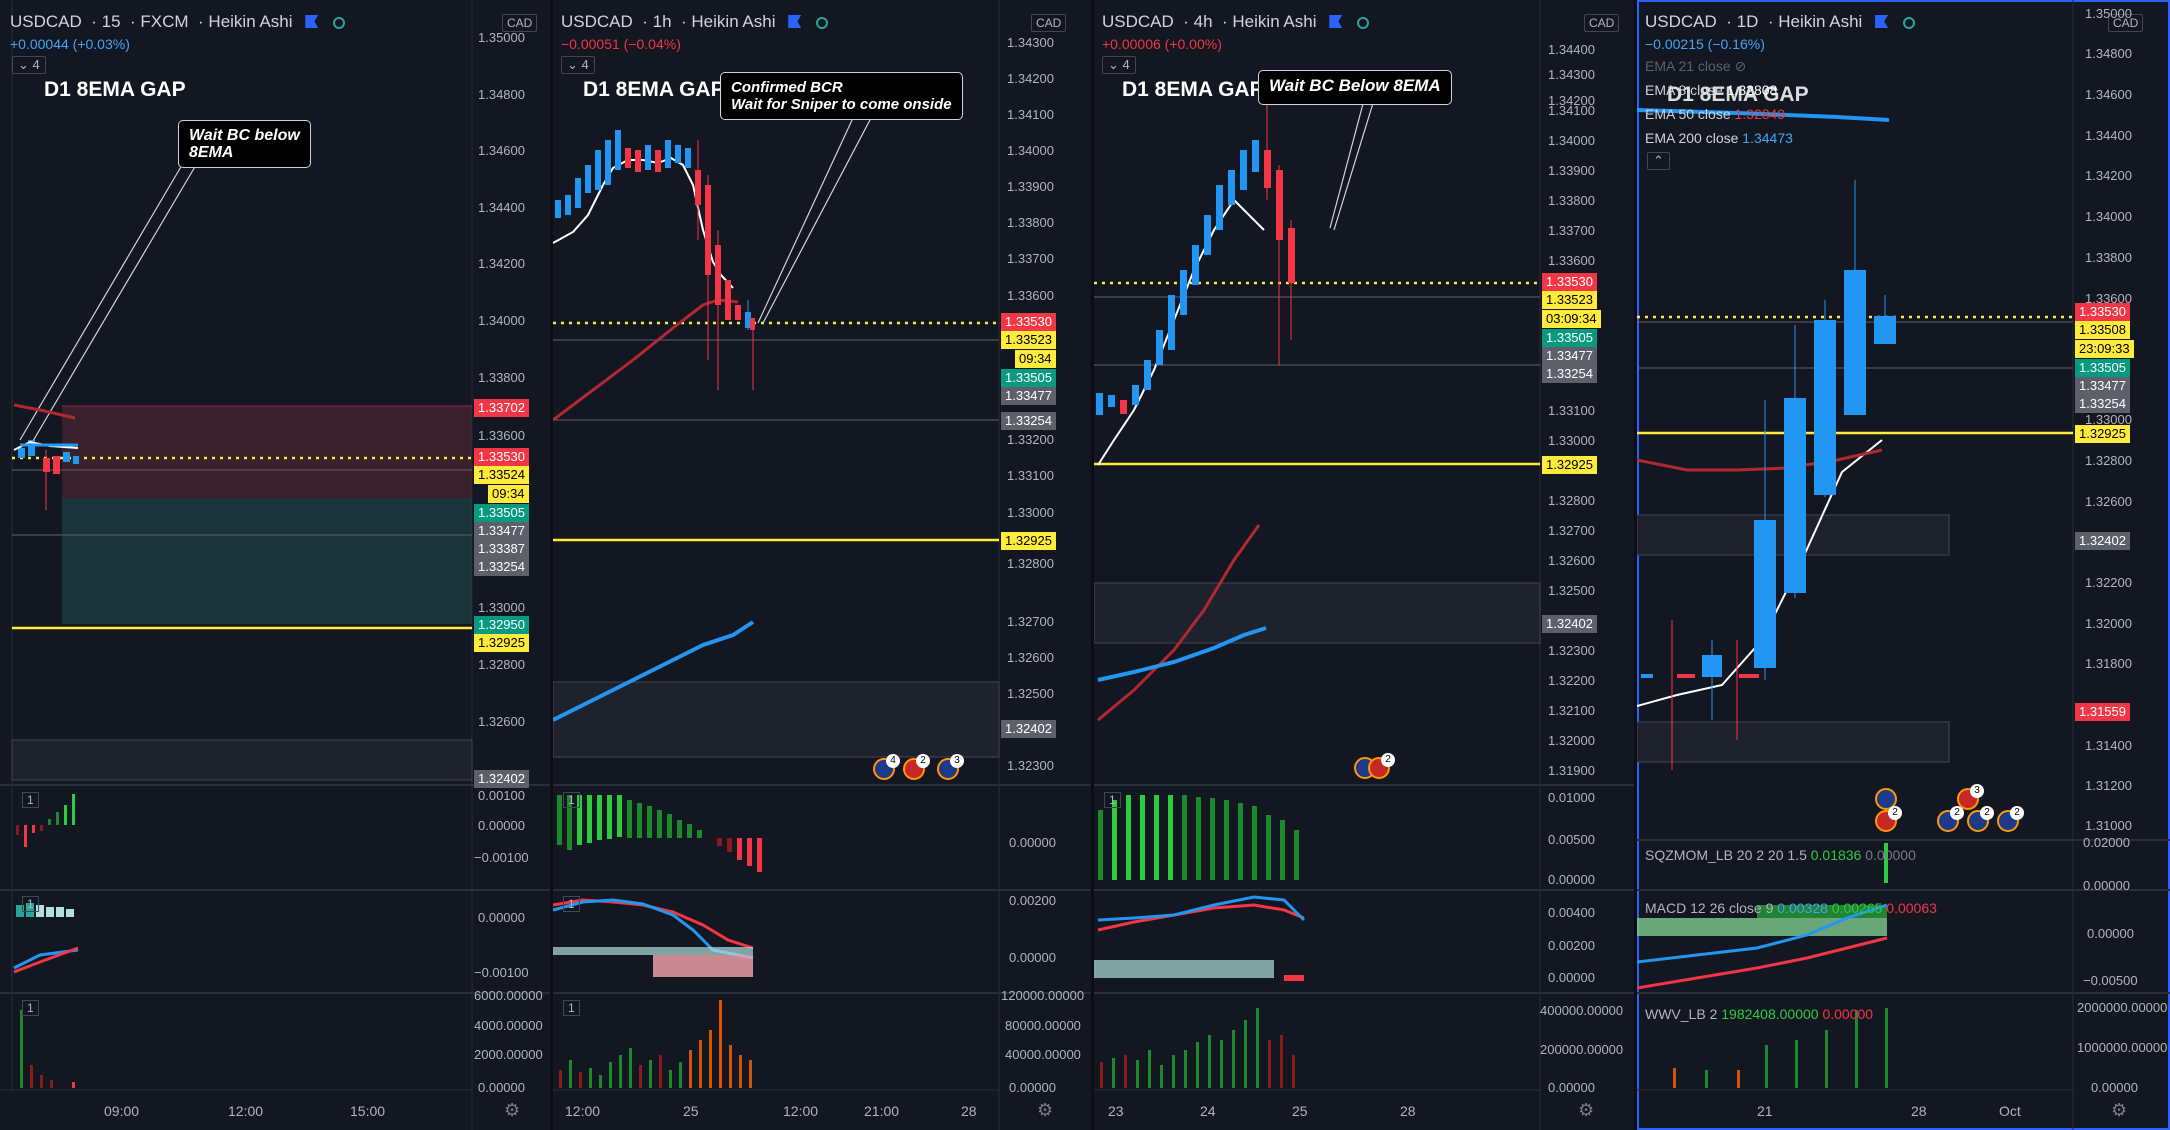  I want to click on price-label: 1.33387, so click(501, 549).